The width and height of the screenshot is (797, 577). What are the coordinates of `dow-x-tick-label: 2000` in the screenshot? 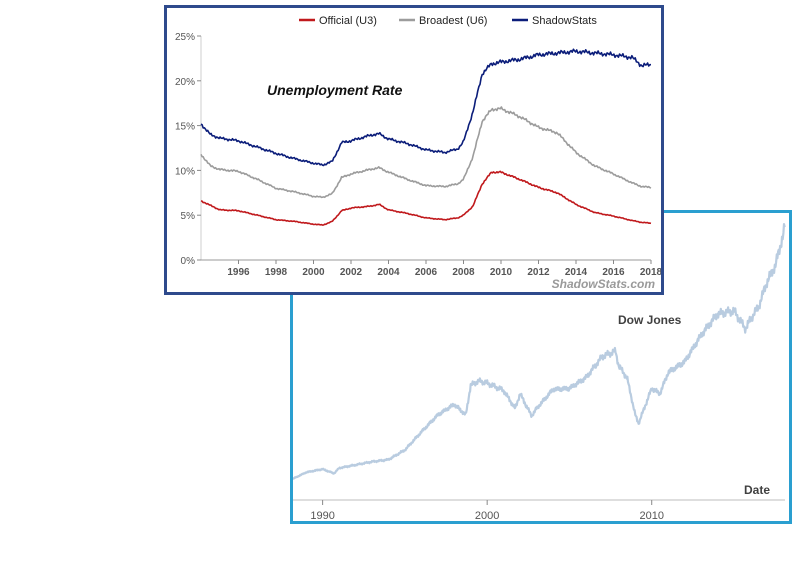 It's located at (487, 515).